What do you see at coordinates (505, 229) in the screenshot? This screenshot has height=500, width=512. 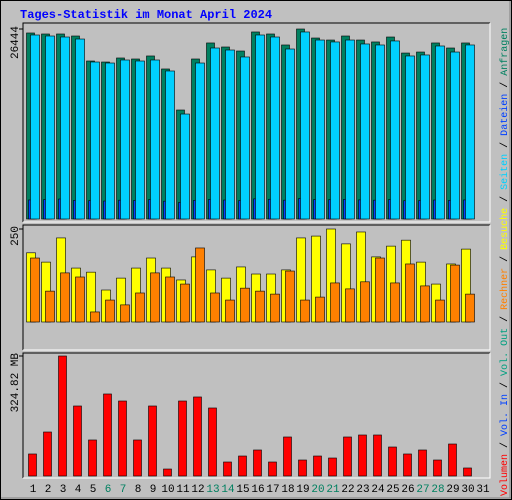 I see `legend-entry: Besuche` at bounding box center [505, 229].